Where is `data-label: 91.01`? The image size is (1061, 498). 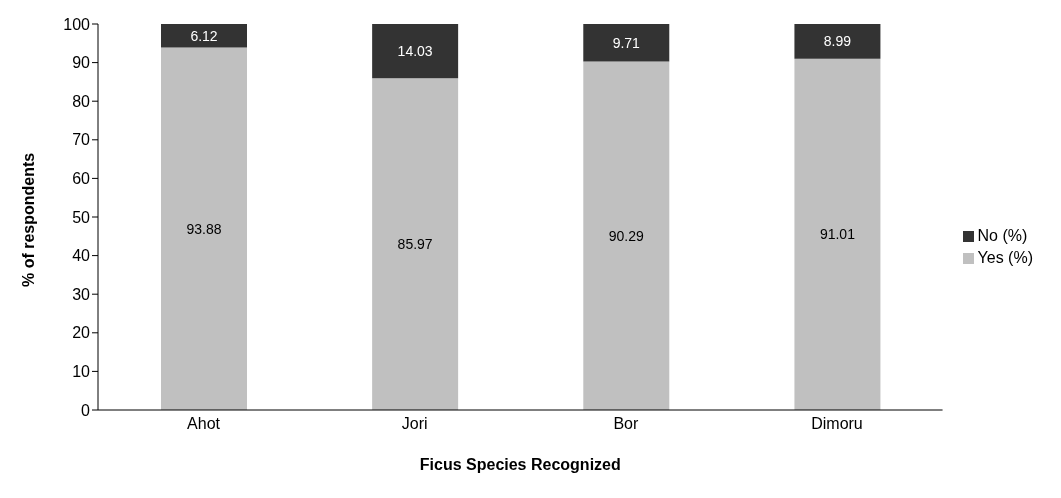
data-label: 91.01 is located at coordinates (837, 234).